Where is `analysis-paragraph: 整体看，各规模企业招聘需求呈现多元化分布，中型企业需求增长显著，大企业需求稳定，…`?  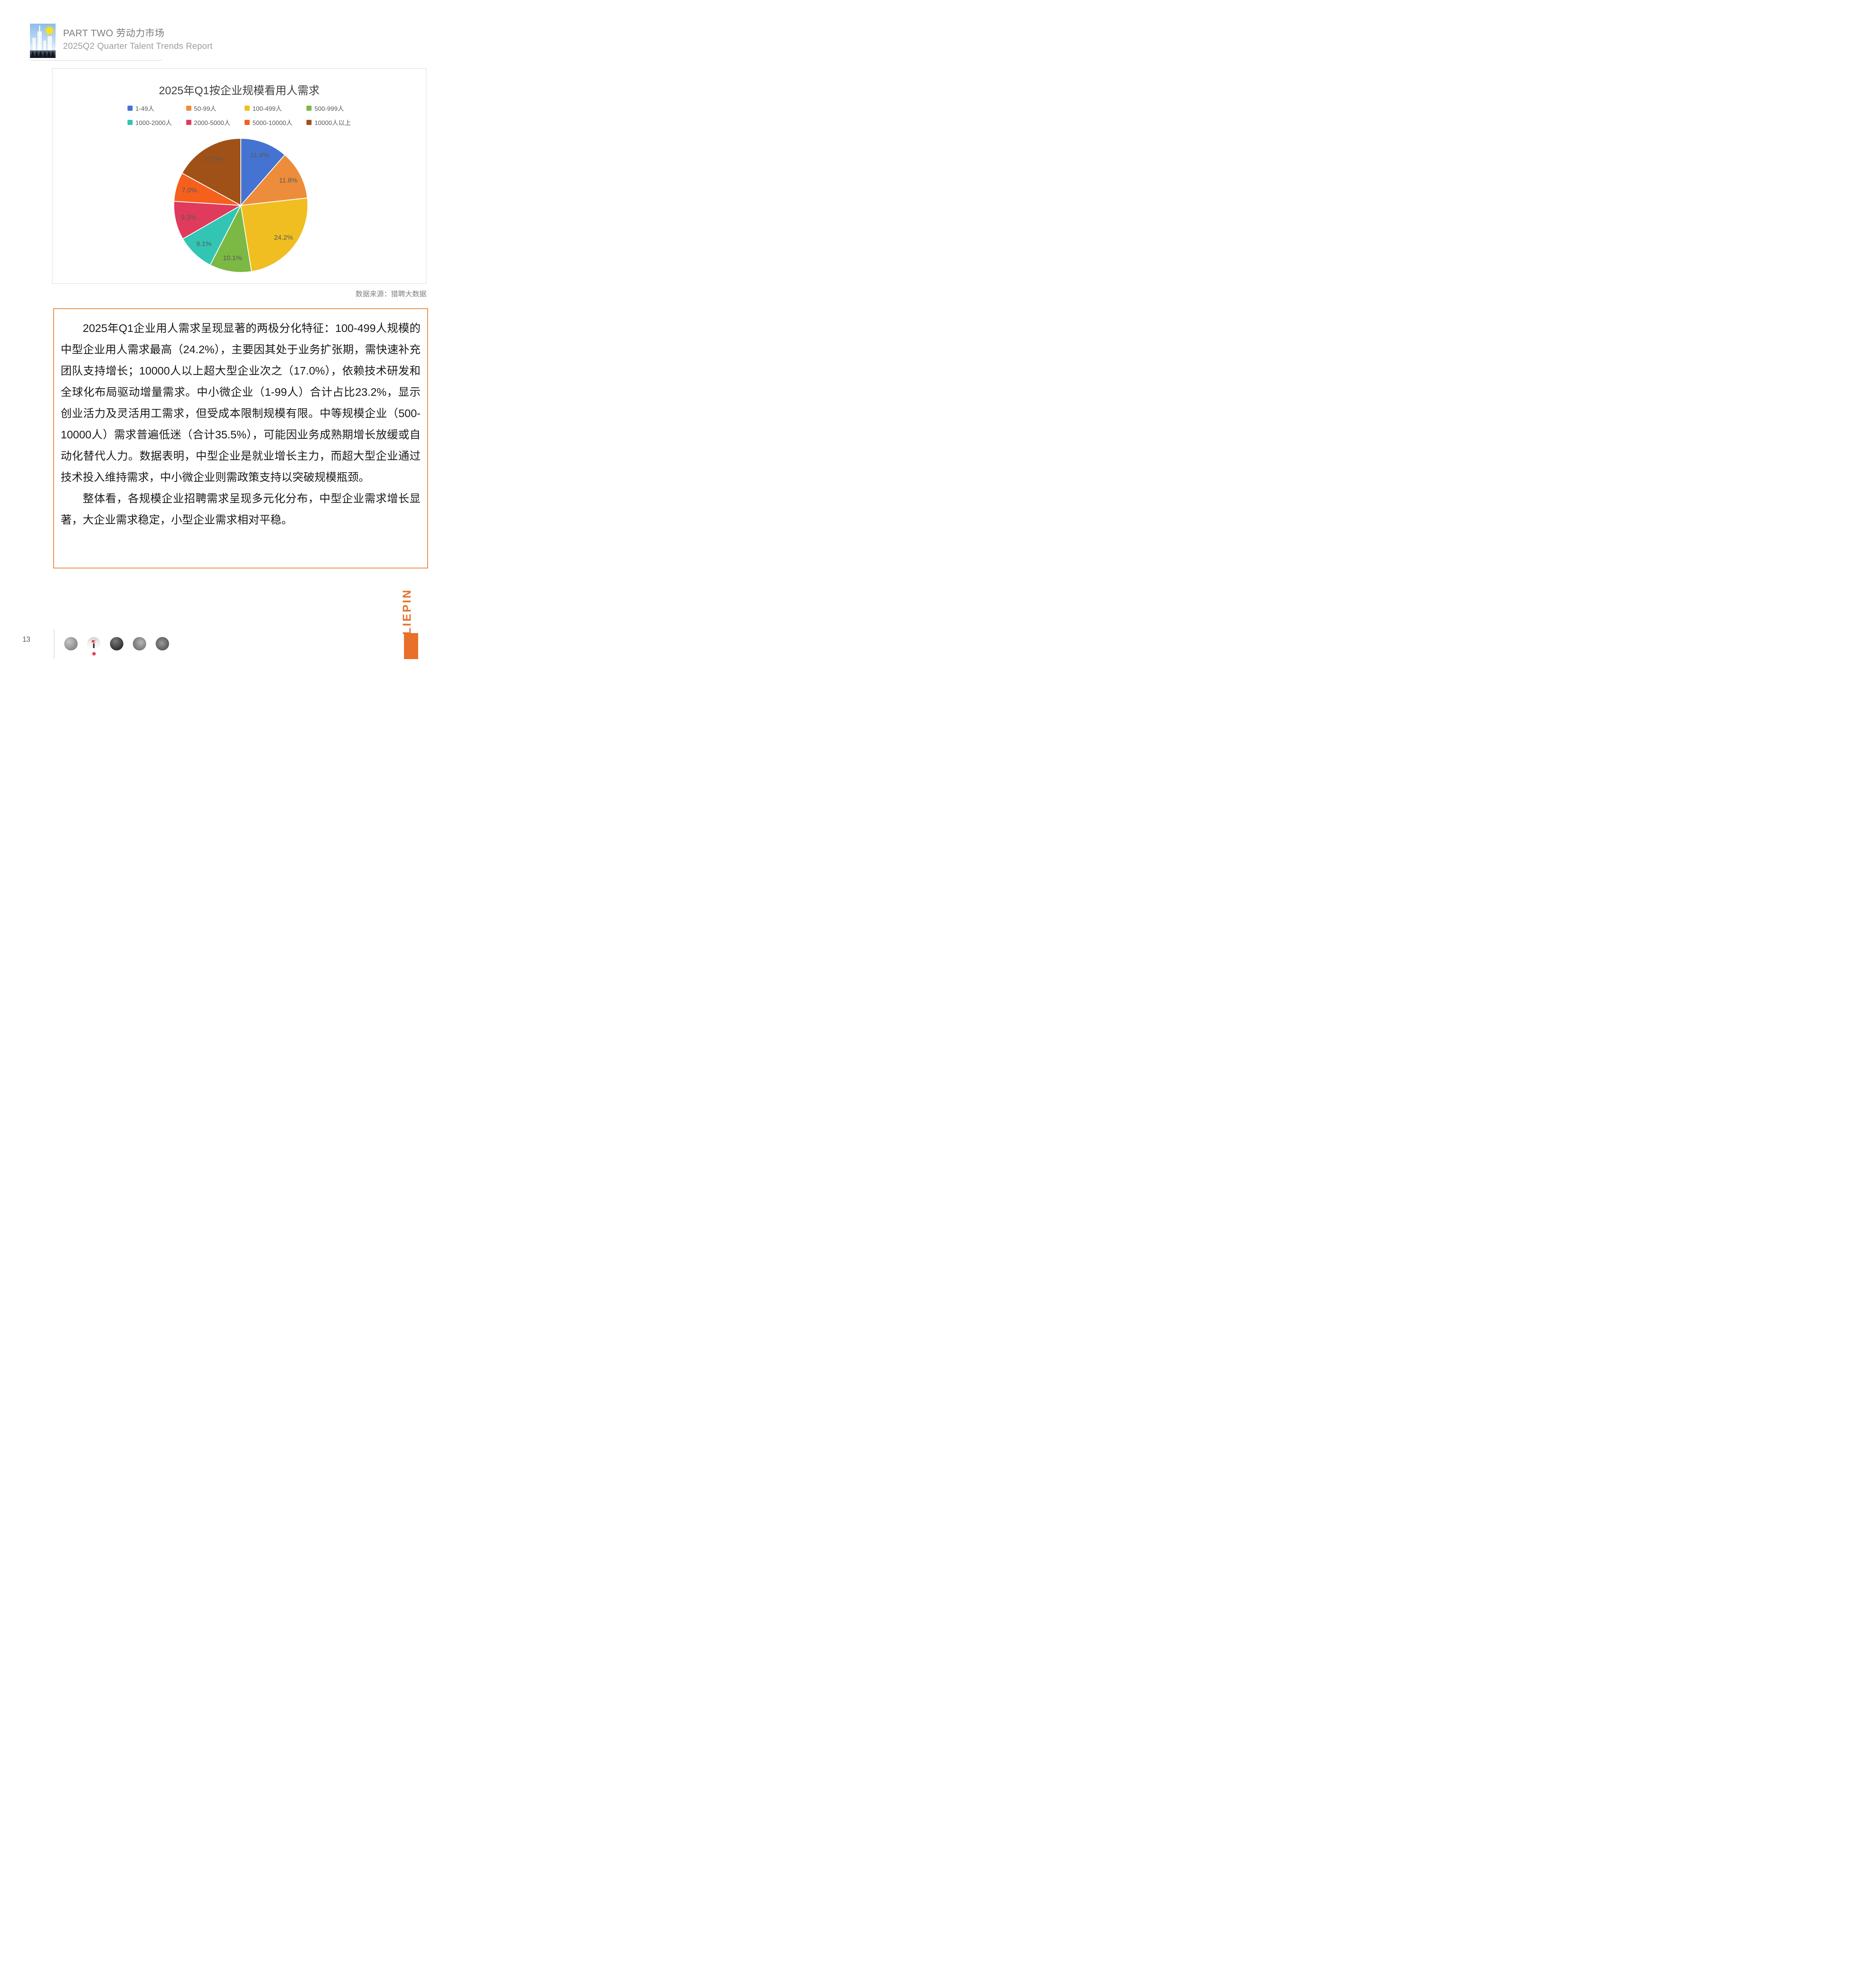 analysis-paragraph: 整体看，各规模企业招聘需求呈现多元化分布，中型企业需求增长显著，大企业需求稳定，… is located at coordinates (241, 509).